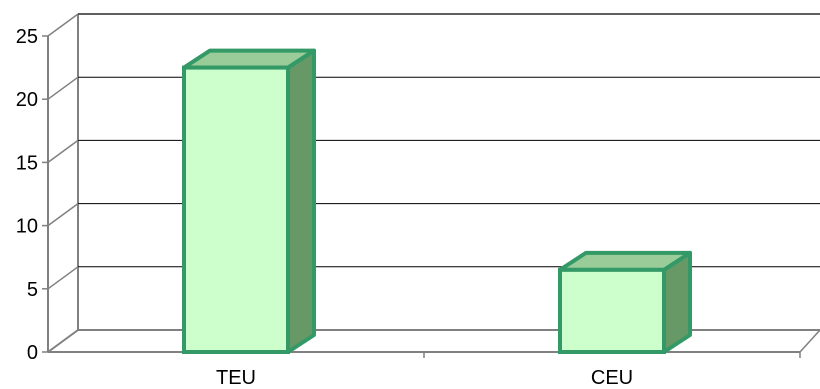 This screenshot has width=820, height=389. What do you see at coordinates (32, 195) in the screenshot?
I see `y-axis-ticks: 0 5 10 15 20 25` at bounding box center [32, 195].